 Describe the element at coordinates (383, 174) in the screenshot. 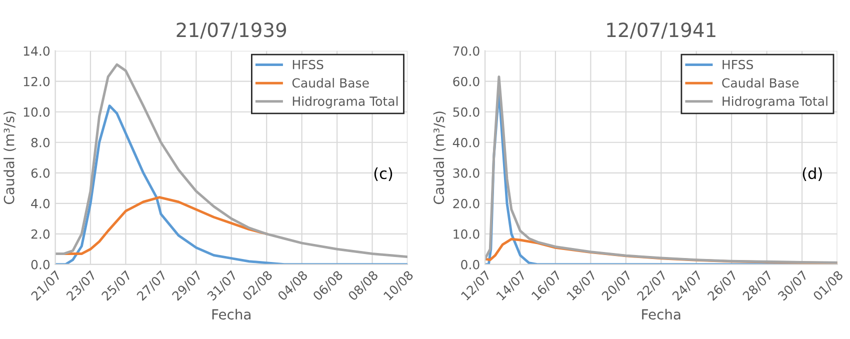

I see `annotation: (c)` at that location.